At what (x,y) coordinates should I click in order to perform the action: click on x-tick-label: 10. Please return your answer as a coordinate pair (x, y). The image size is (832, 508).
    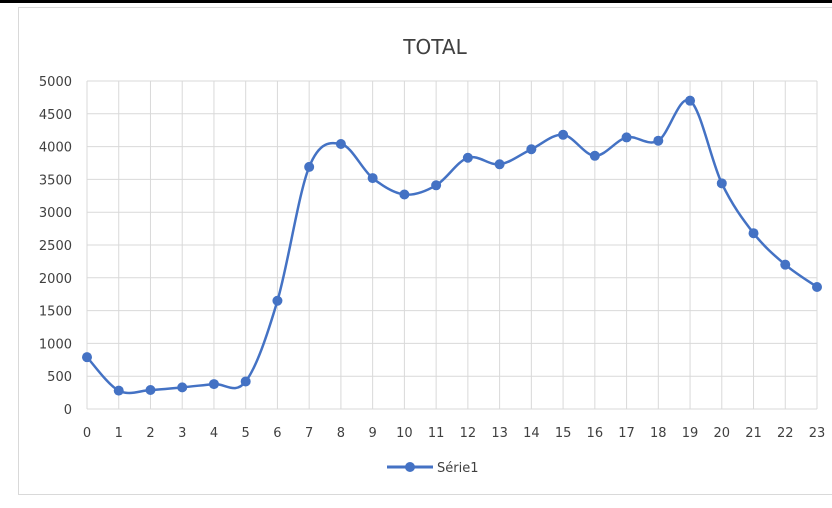
    Looking at the image, I should click on (404, 433).